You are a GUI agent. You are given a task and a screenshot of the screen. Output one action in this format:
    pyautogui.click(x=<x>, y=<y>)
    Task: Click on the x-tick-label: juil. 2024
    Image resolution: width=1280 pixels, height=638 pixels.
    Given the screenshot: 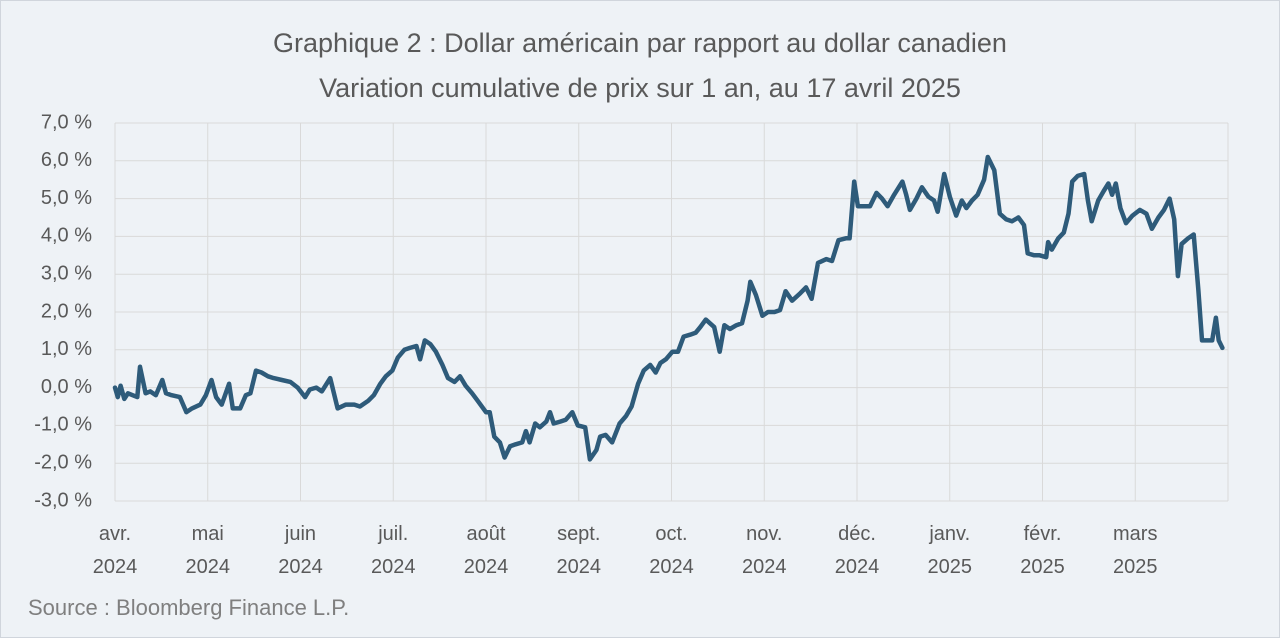 What is the action you would take?
    pyautogui.click(x=393, y=550)
    